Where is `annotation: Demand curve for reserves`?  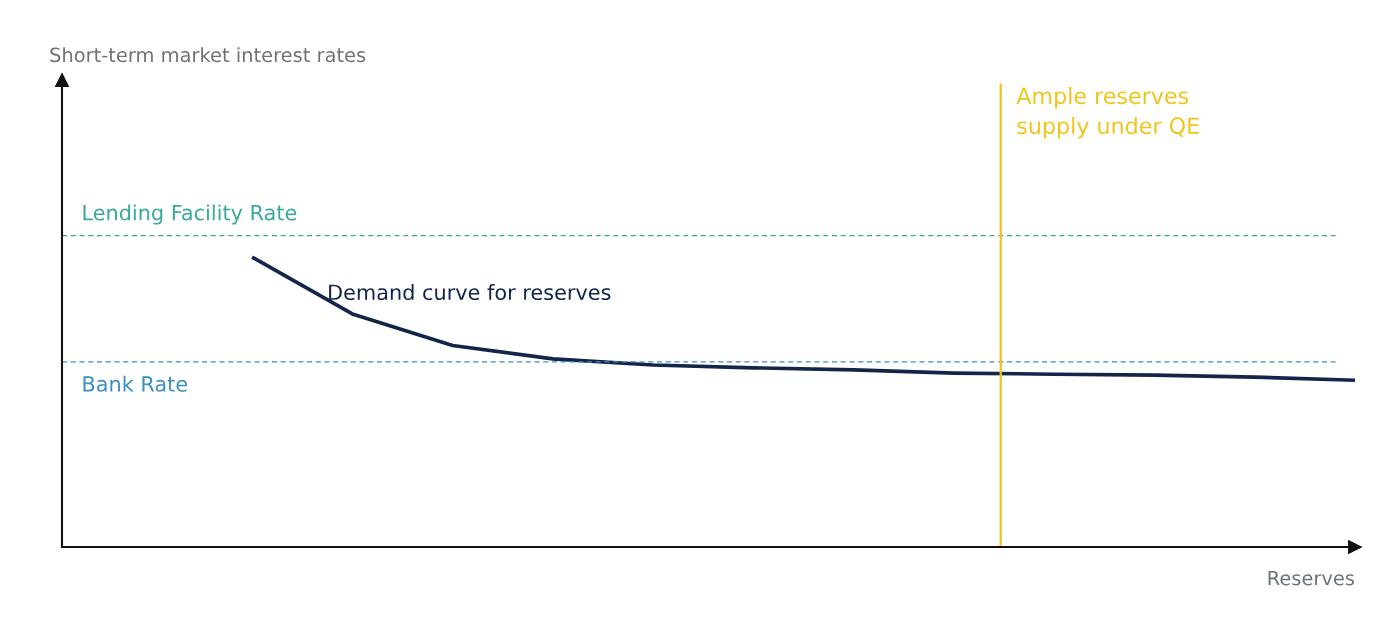
annotation: Demand curve for reserves is located at coordinates (470, 292).